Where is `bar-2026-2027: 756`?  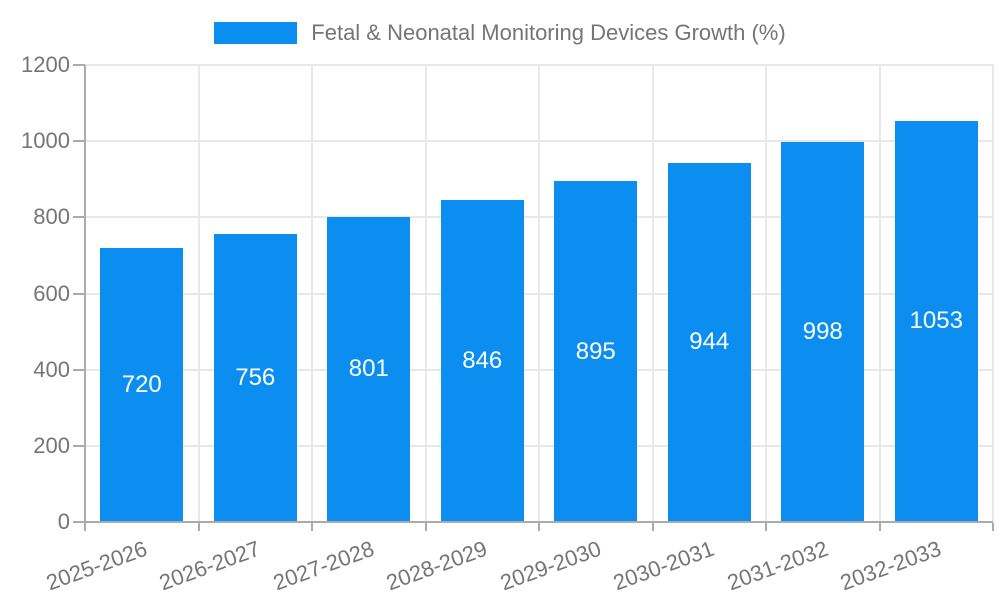
bar-2026-2027: 756 is located at coordinates (255, 378).